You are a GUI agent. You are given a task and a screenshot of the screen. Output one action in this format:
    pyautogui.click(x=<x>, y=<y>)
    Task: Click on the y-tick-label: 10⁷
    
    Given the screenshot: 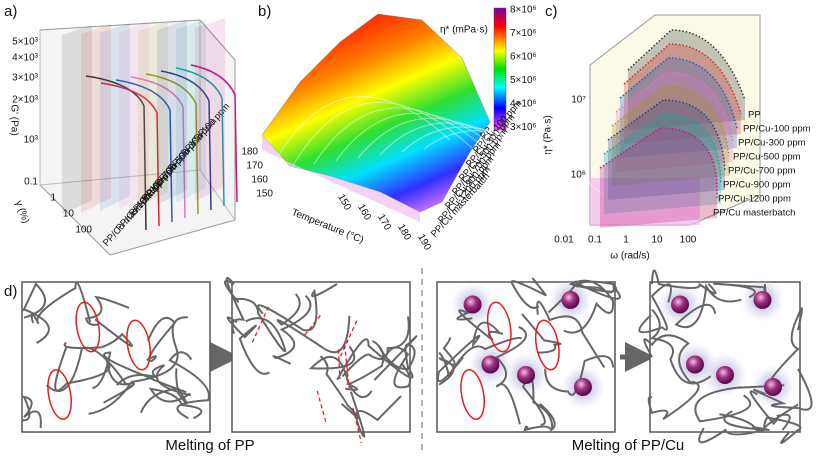 What is the action you would take?
    pyautogui.click(x=578, y=100)
    